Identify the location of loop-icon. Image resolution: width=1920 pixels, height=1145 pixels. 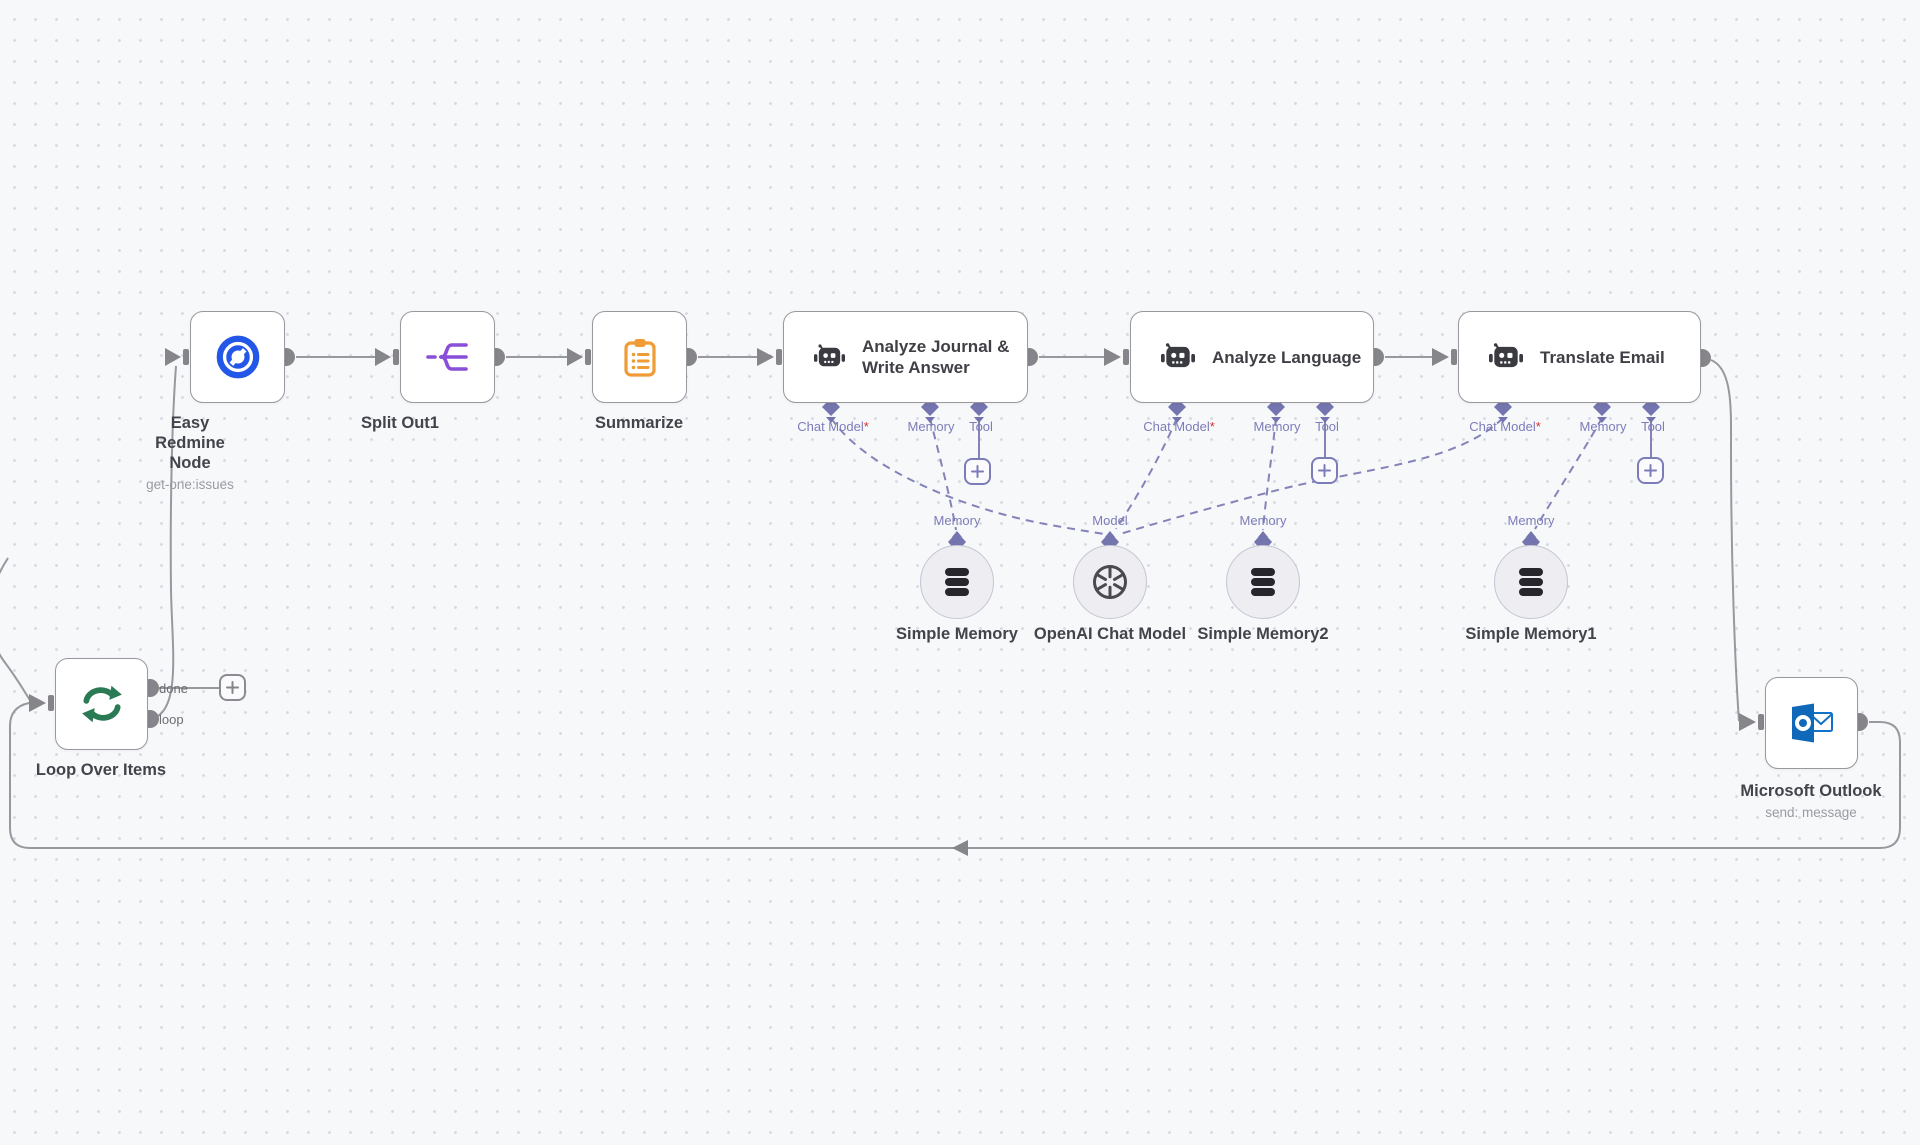
(101, 704).